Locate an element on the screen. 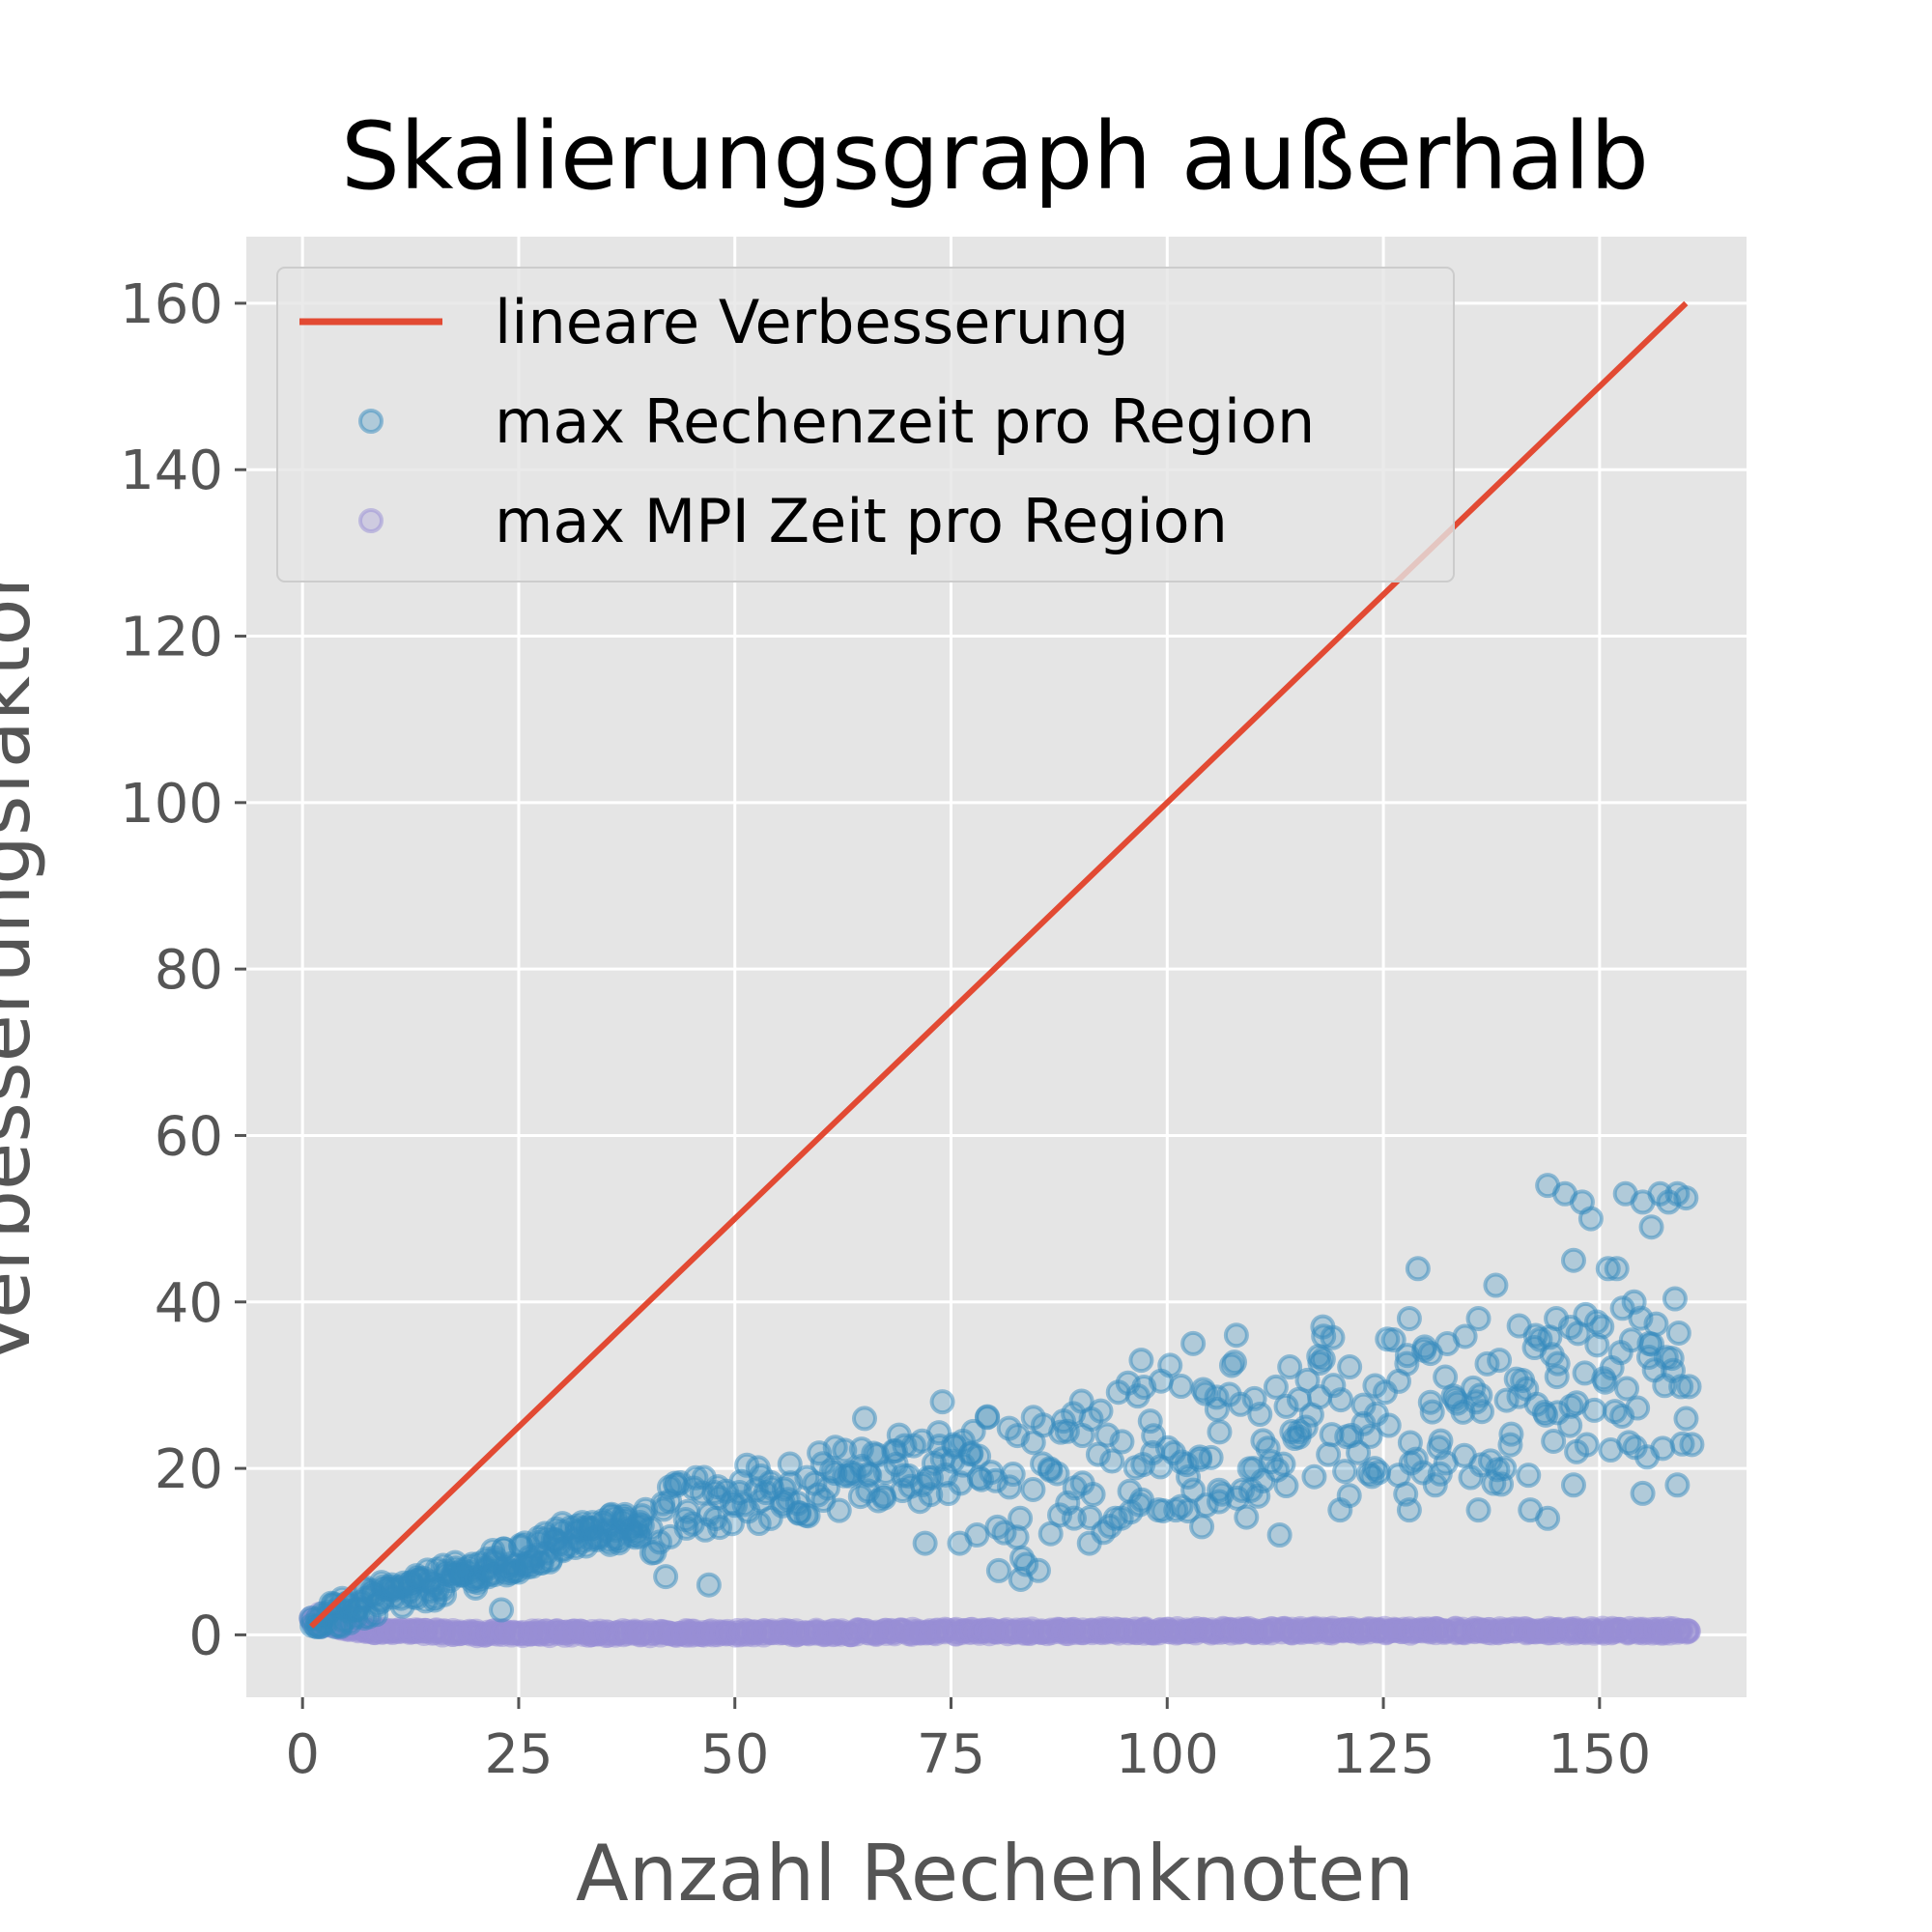  y-tick-label: 160 is located at coordinates (171, 304).